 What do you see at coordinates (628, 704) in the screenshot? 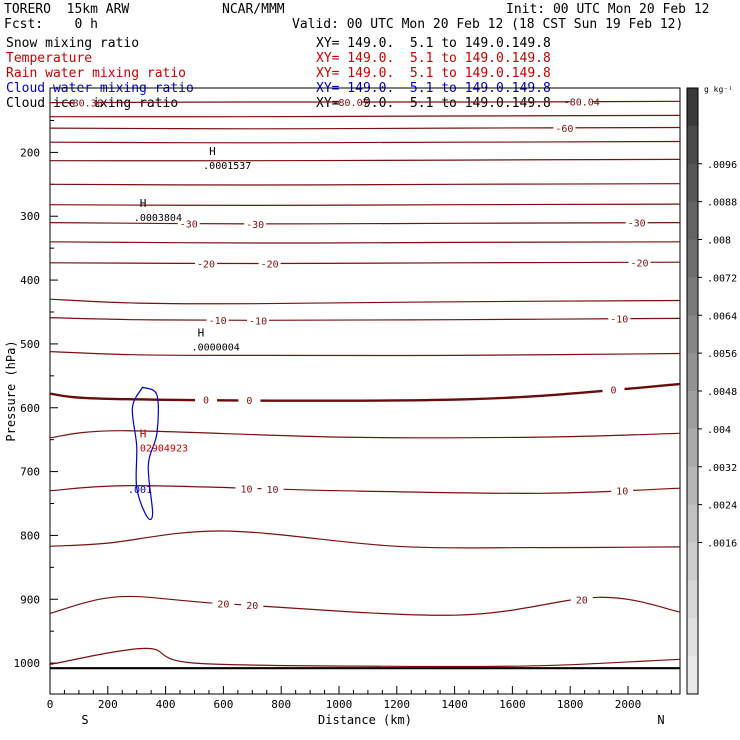
I see `x-tick-label: 2000` at bounding box center [628, 704].